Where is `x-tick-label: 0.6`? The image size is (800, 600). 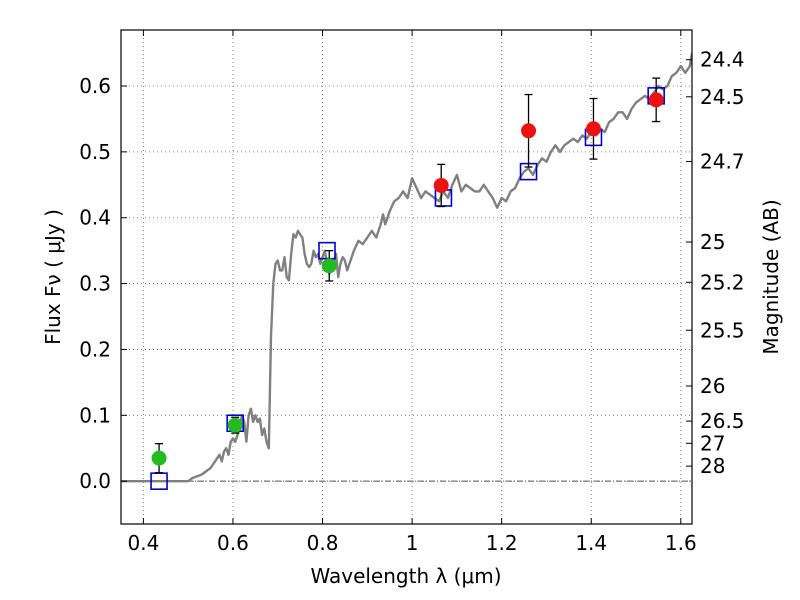
x-tick-label: 0.6 is located at coordinates (233, 543).